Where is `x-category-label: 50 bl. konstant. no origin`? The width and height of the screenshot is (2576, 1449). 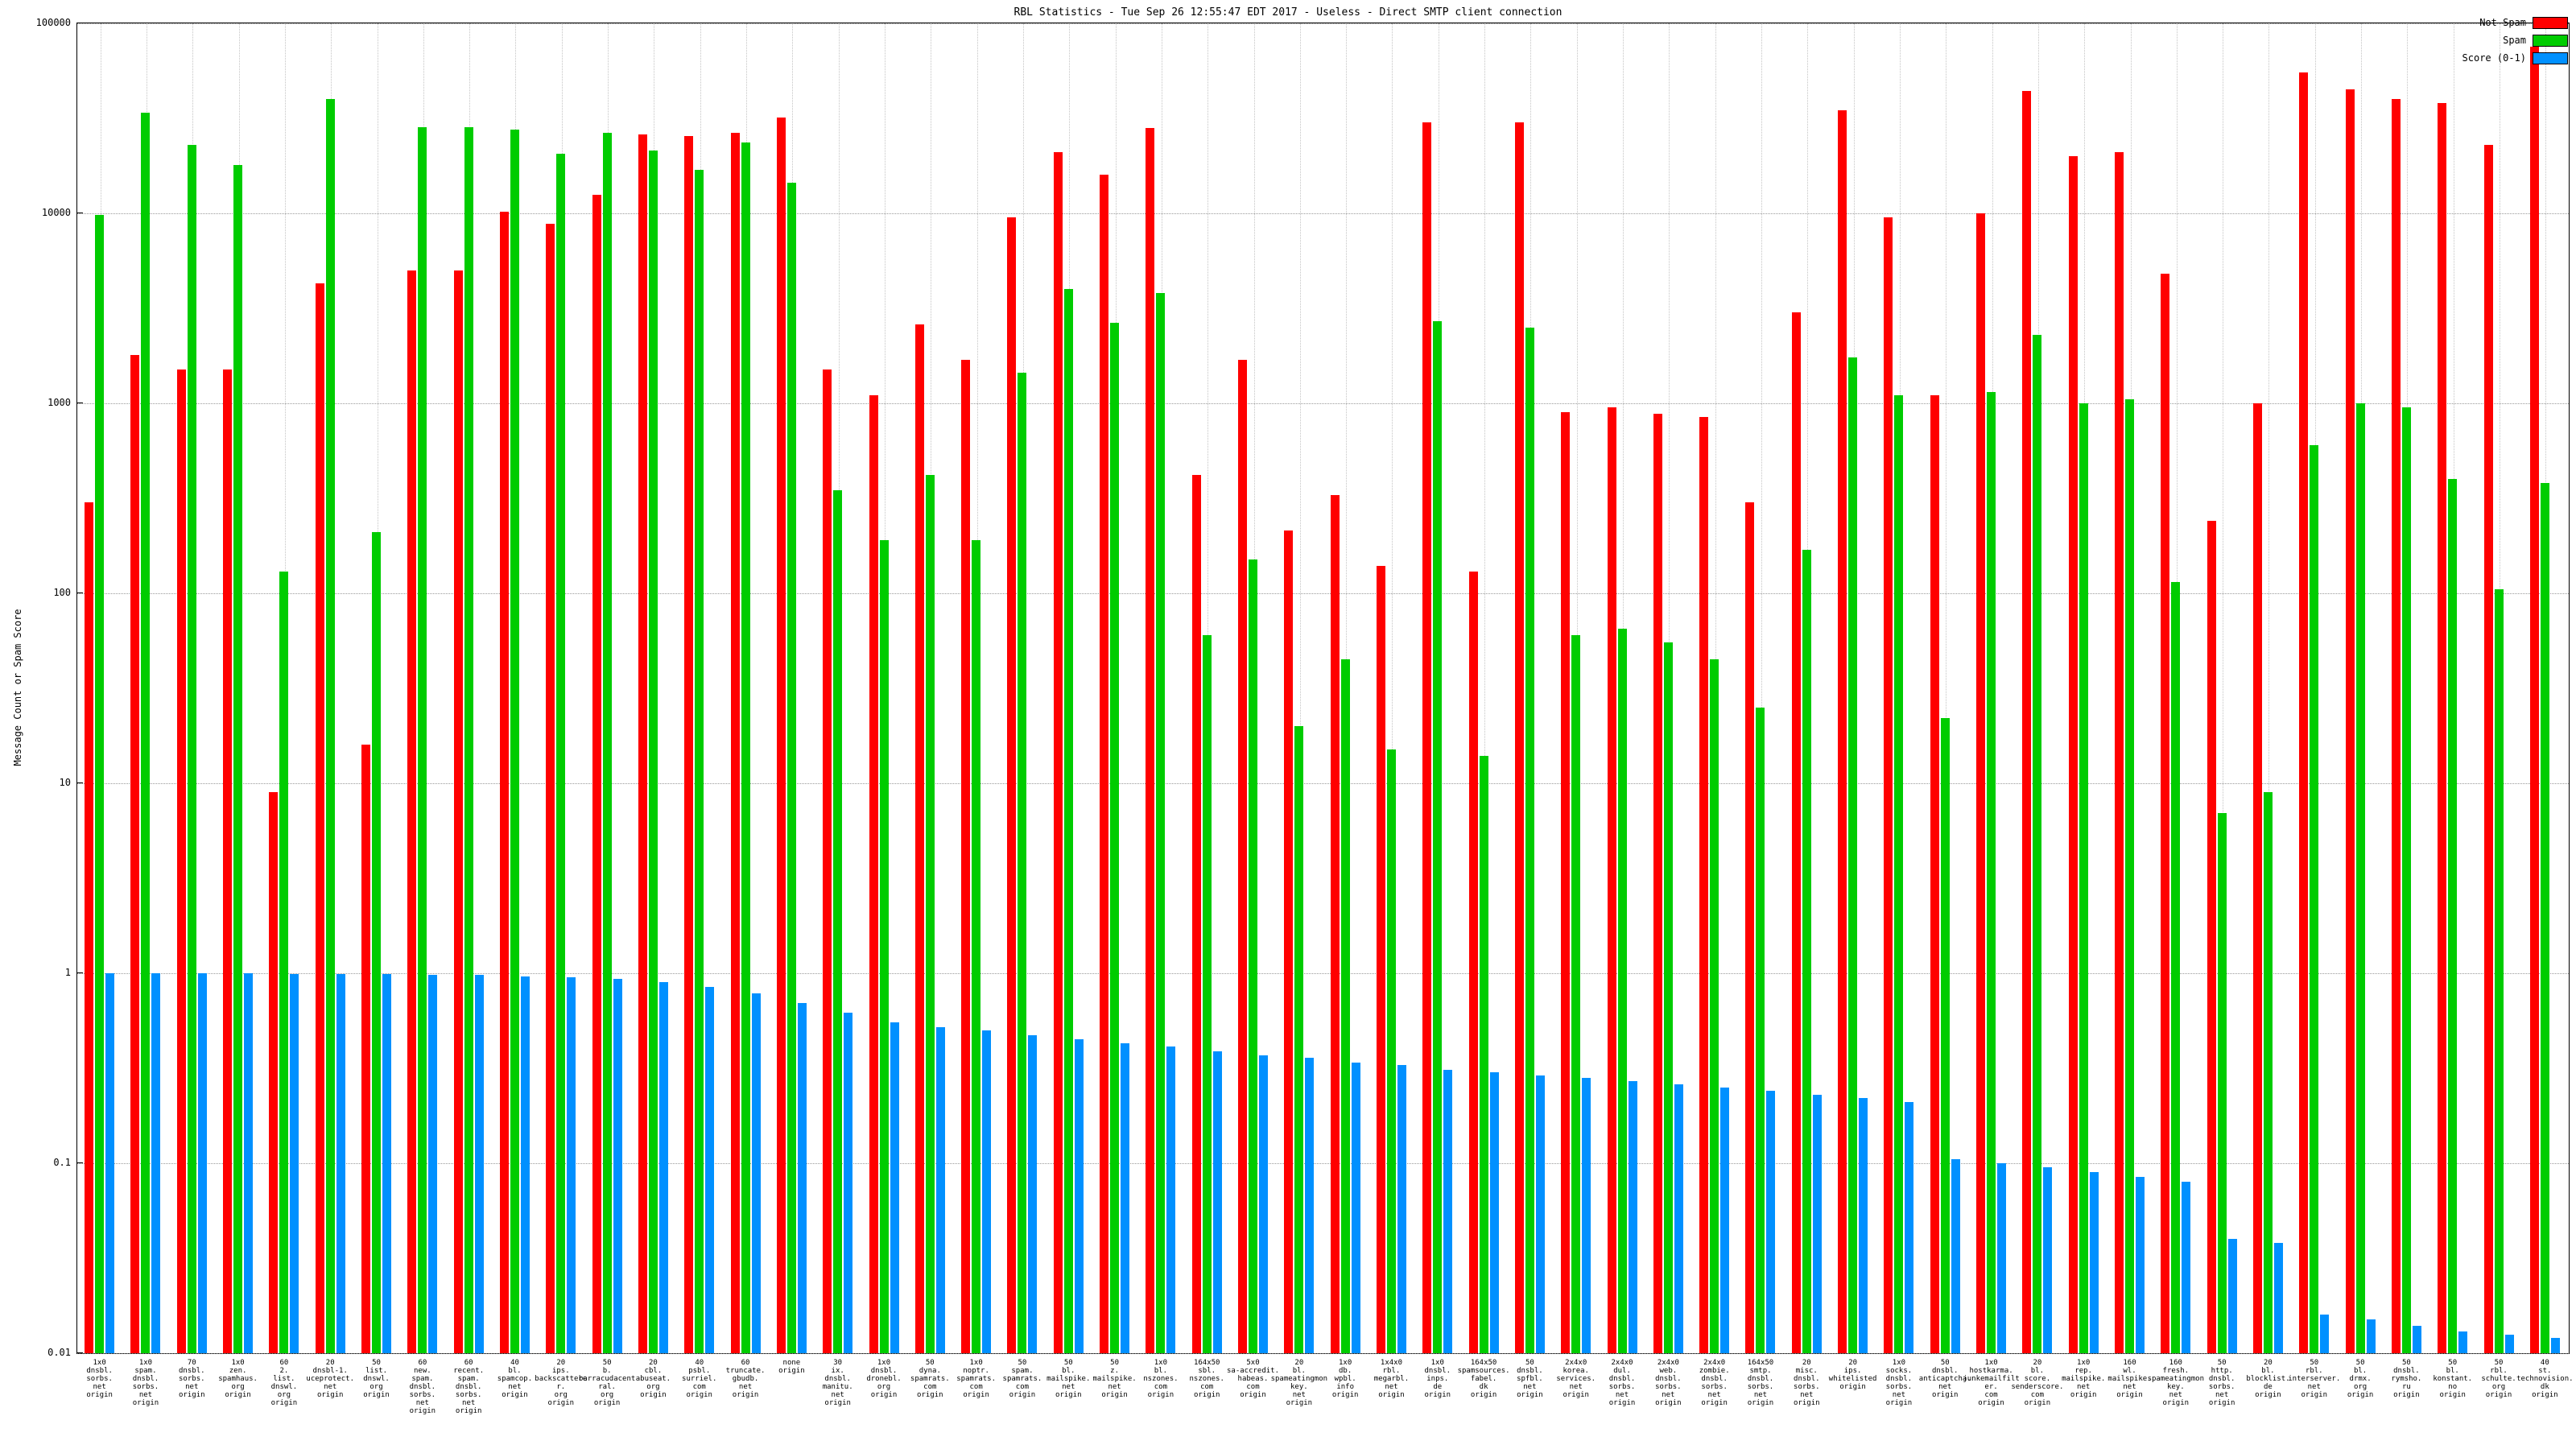
x-category-label: 50 bl. konstant. no origin is located at coordinates (2453, 1379).